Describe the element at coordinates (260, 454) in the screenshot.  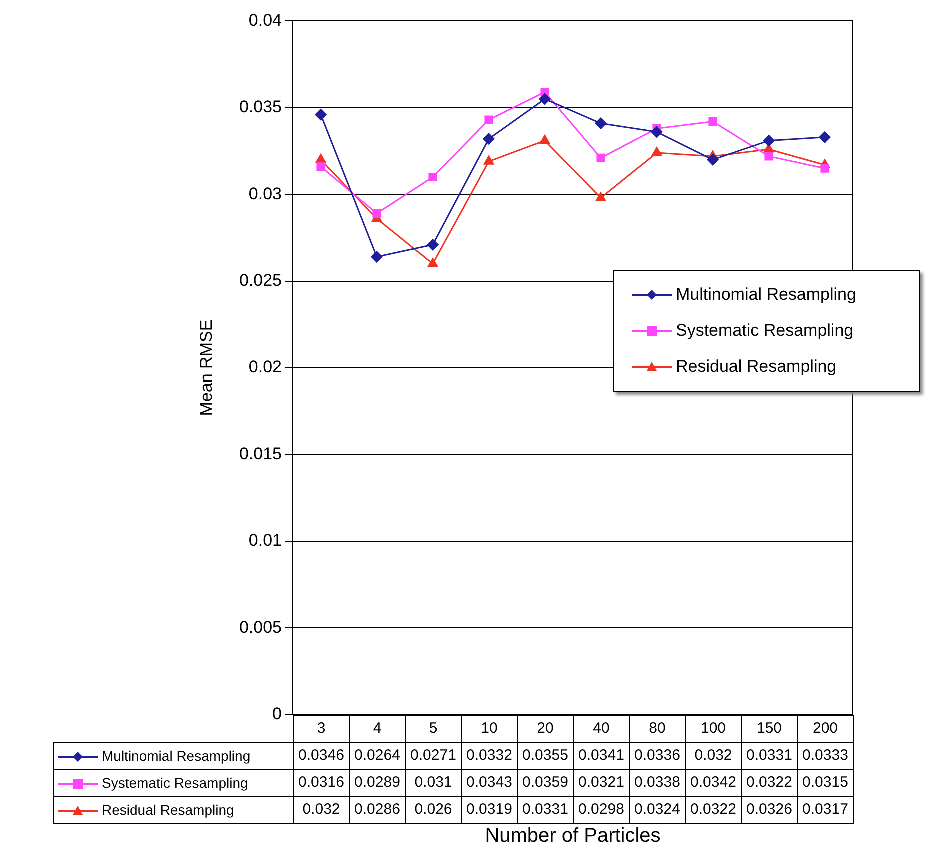
I see `y-tick-label: 0.015` at that location.